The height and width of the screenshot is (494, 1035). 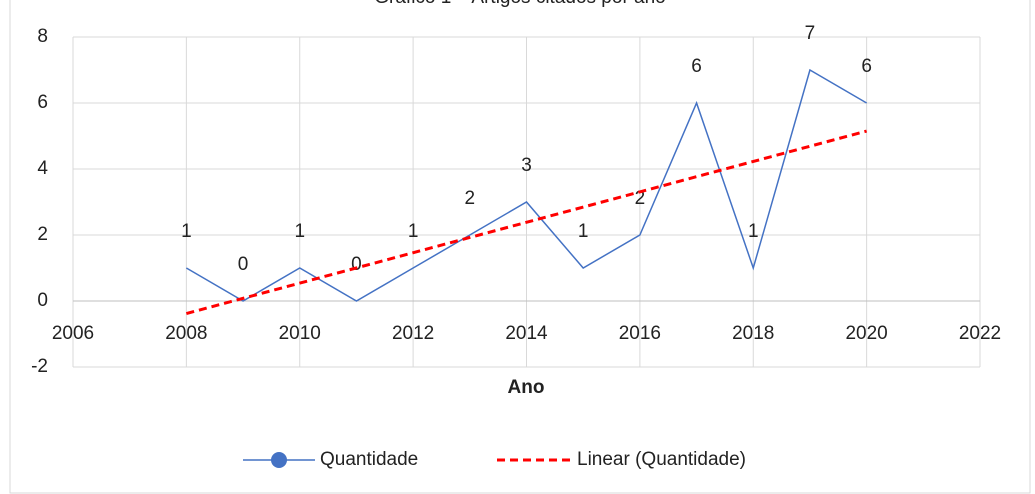 I want to click on x-axis-title: Ano, so click(x=526, y=387).